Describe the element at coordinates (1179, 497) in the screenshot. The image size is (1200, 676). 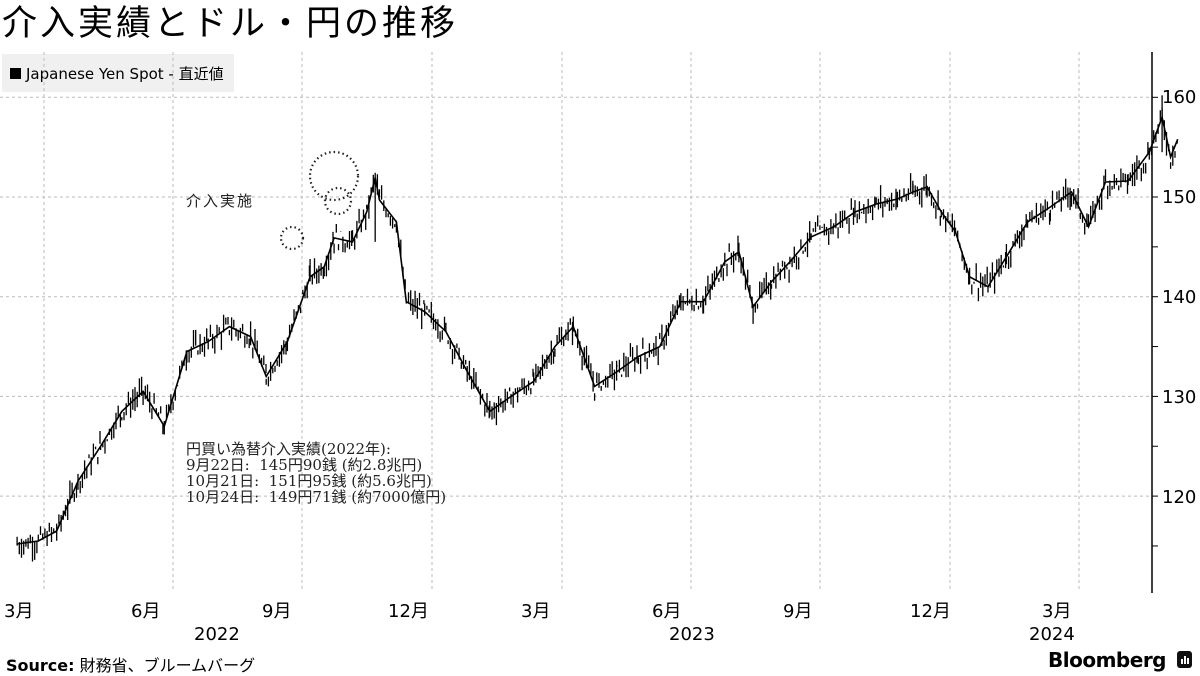
I see `y-tick-label: 120` at that location.